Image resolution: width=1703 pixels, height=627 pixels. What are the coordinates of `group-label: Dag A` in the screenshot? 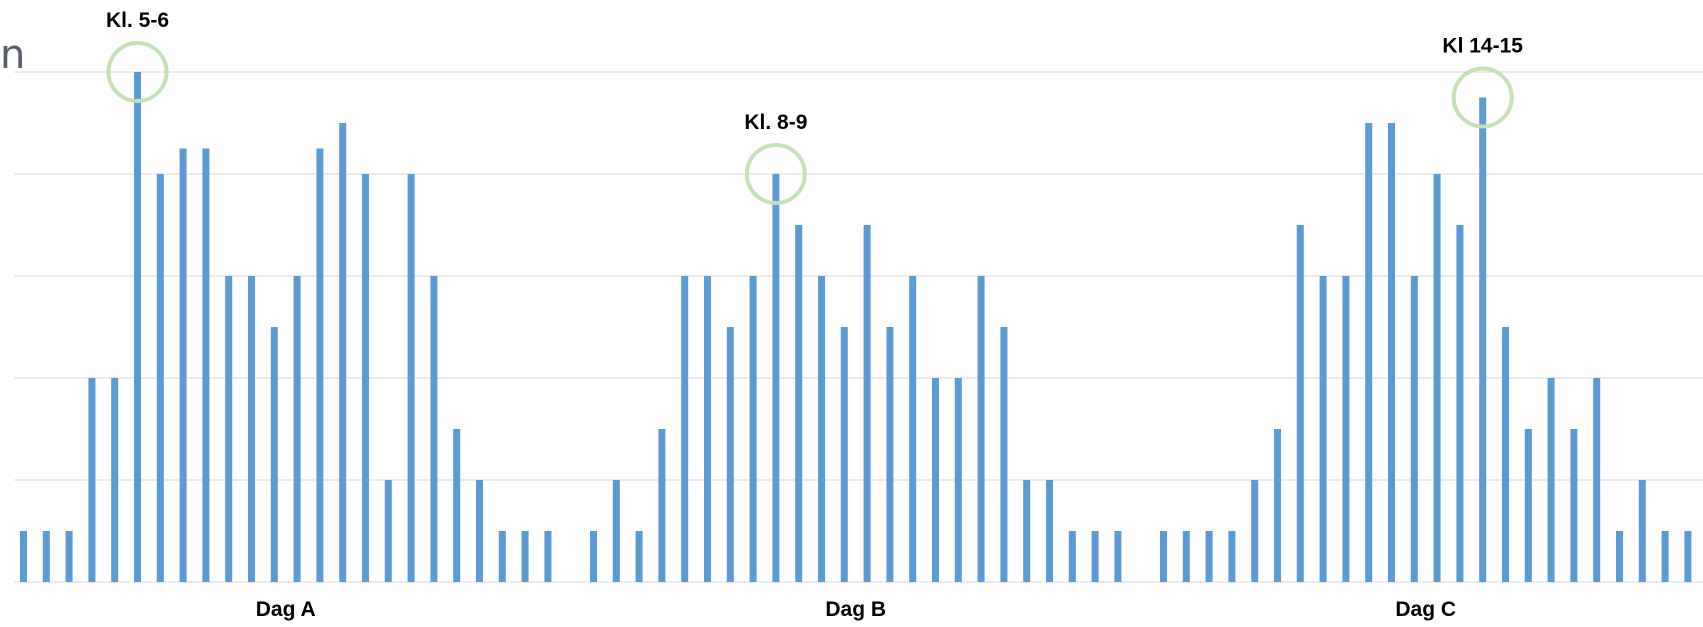 It's located at (286, 609).